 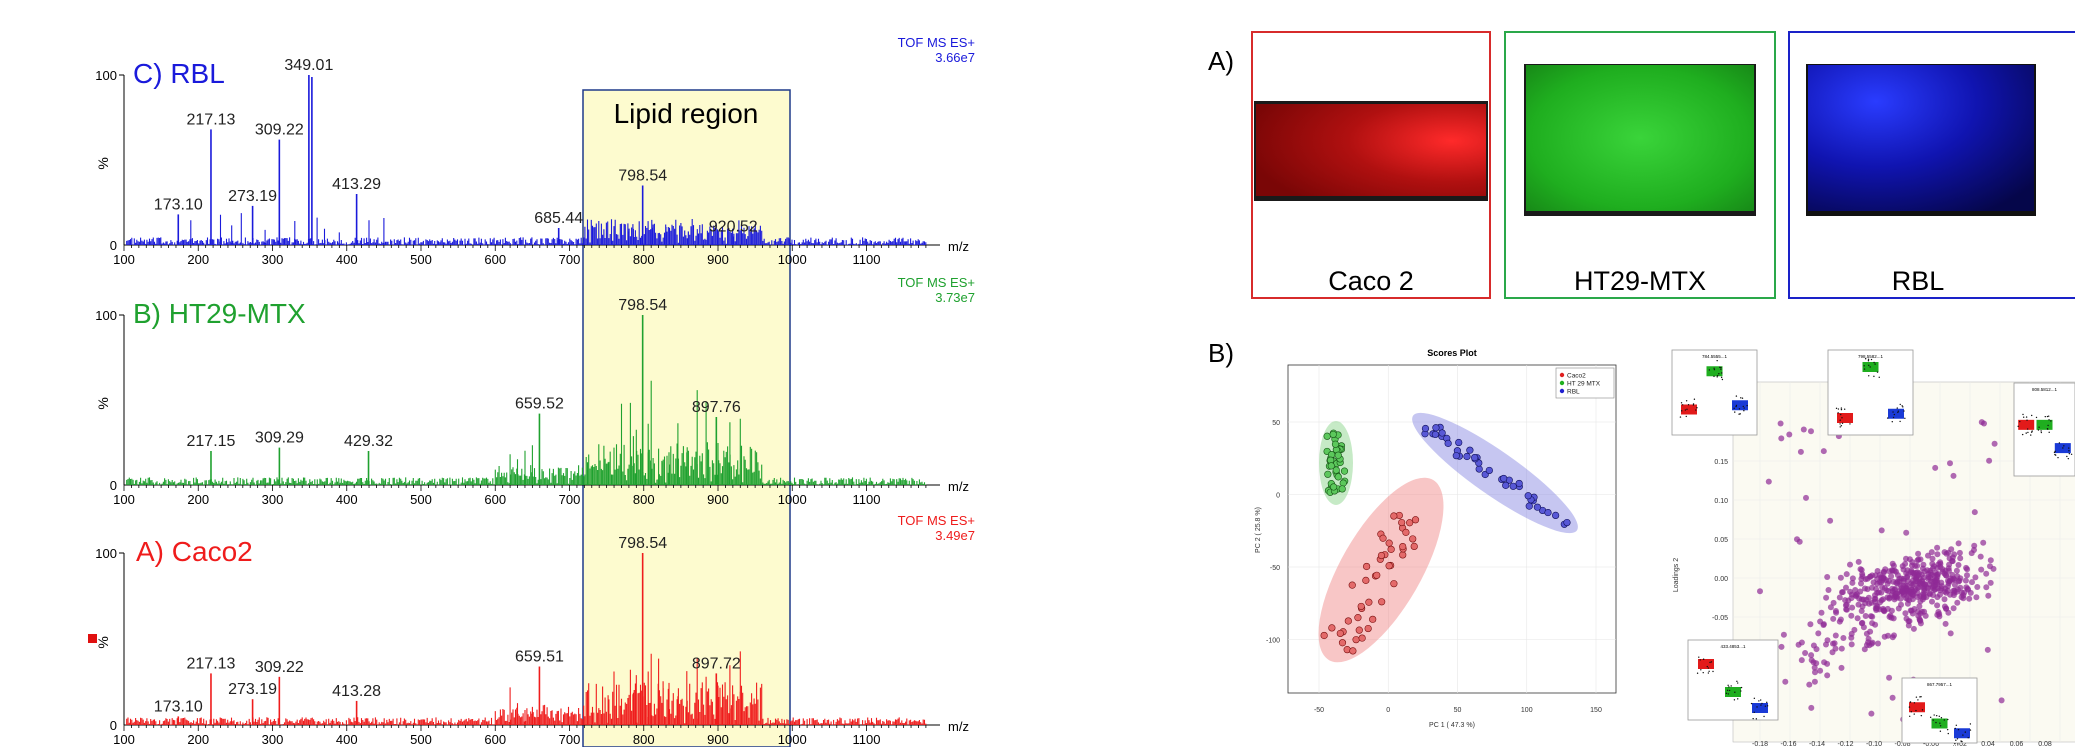 What do you see at coordinates (1715, 356) in the screenshot?
I see `inset-title: 784.5555...1` at bounding box center [1715, 356].